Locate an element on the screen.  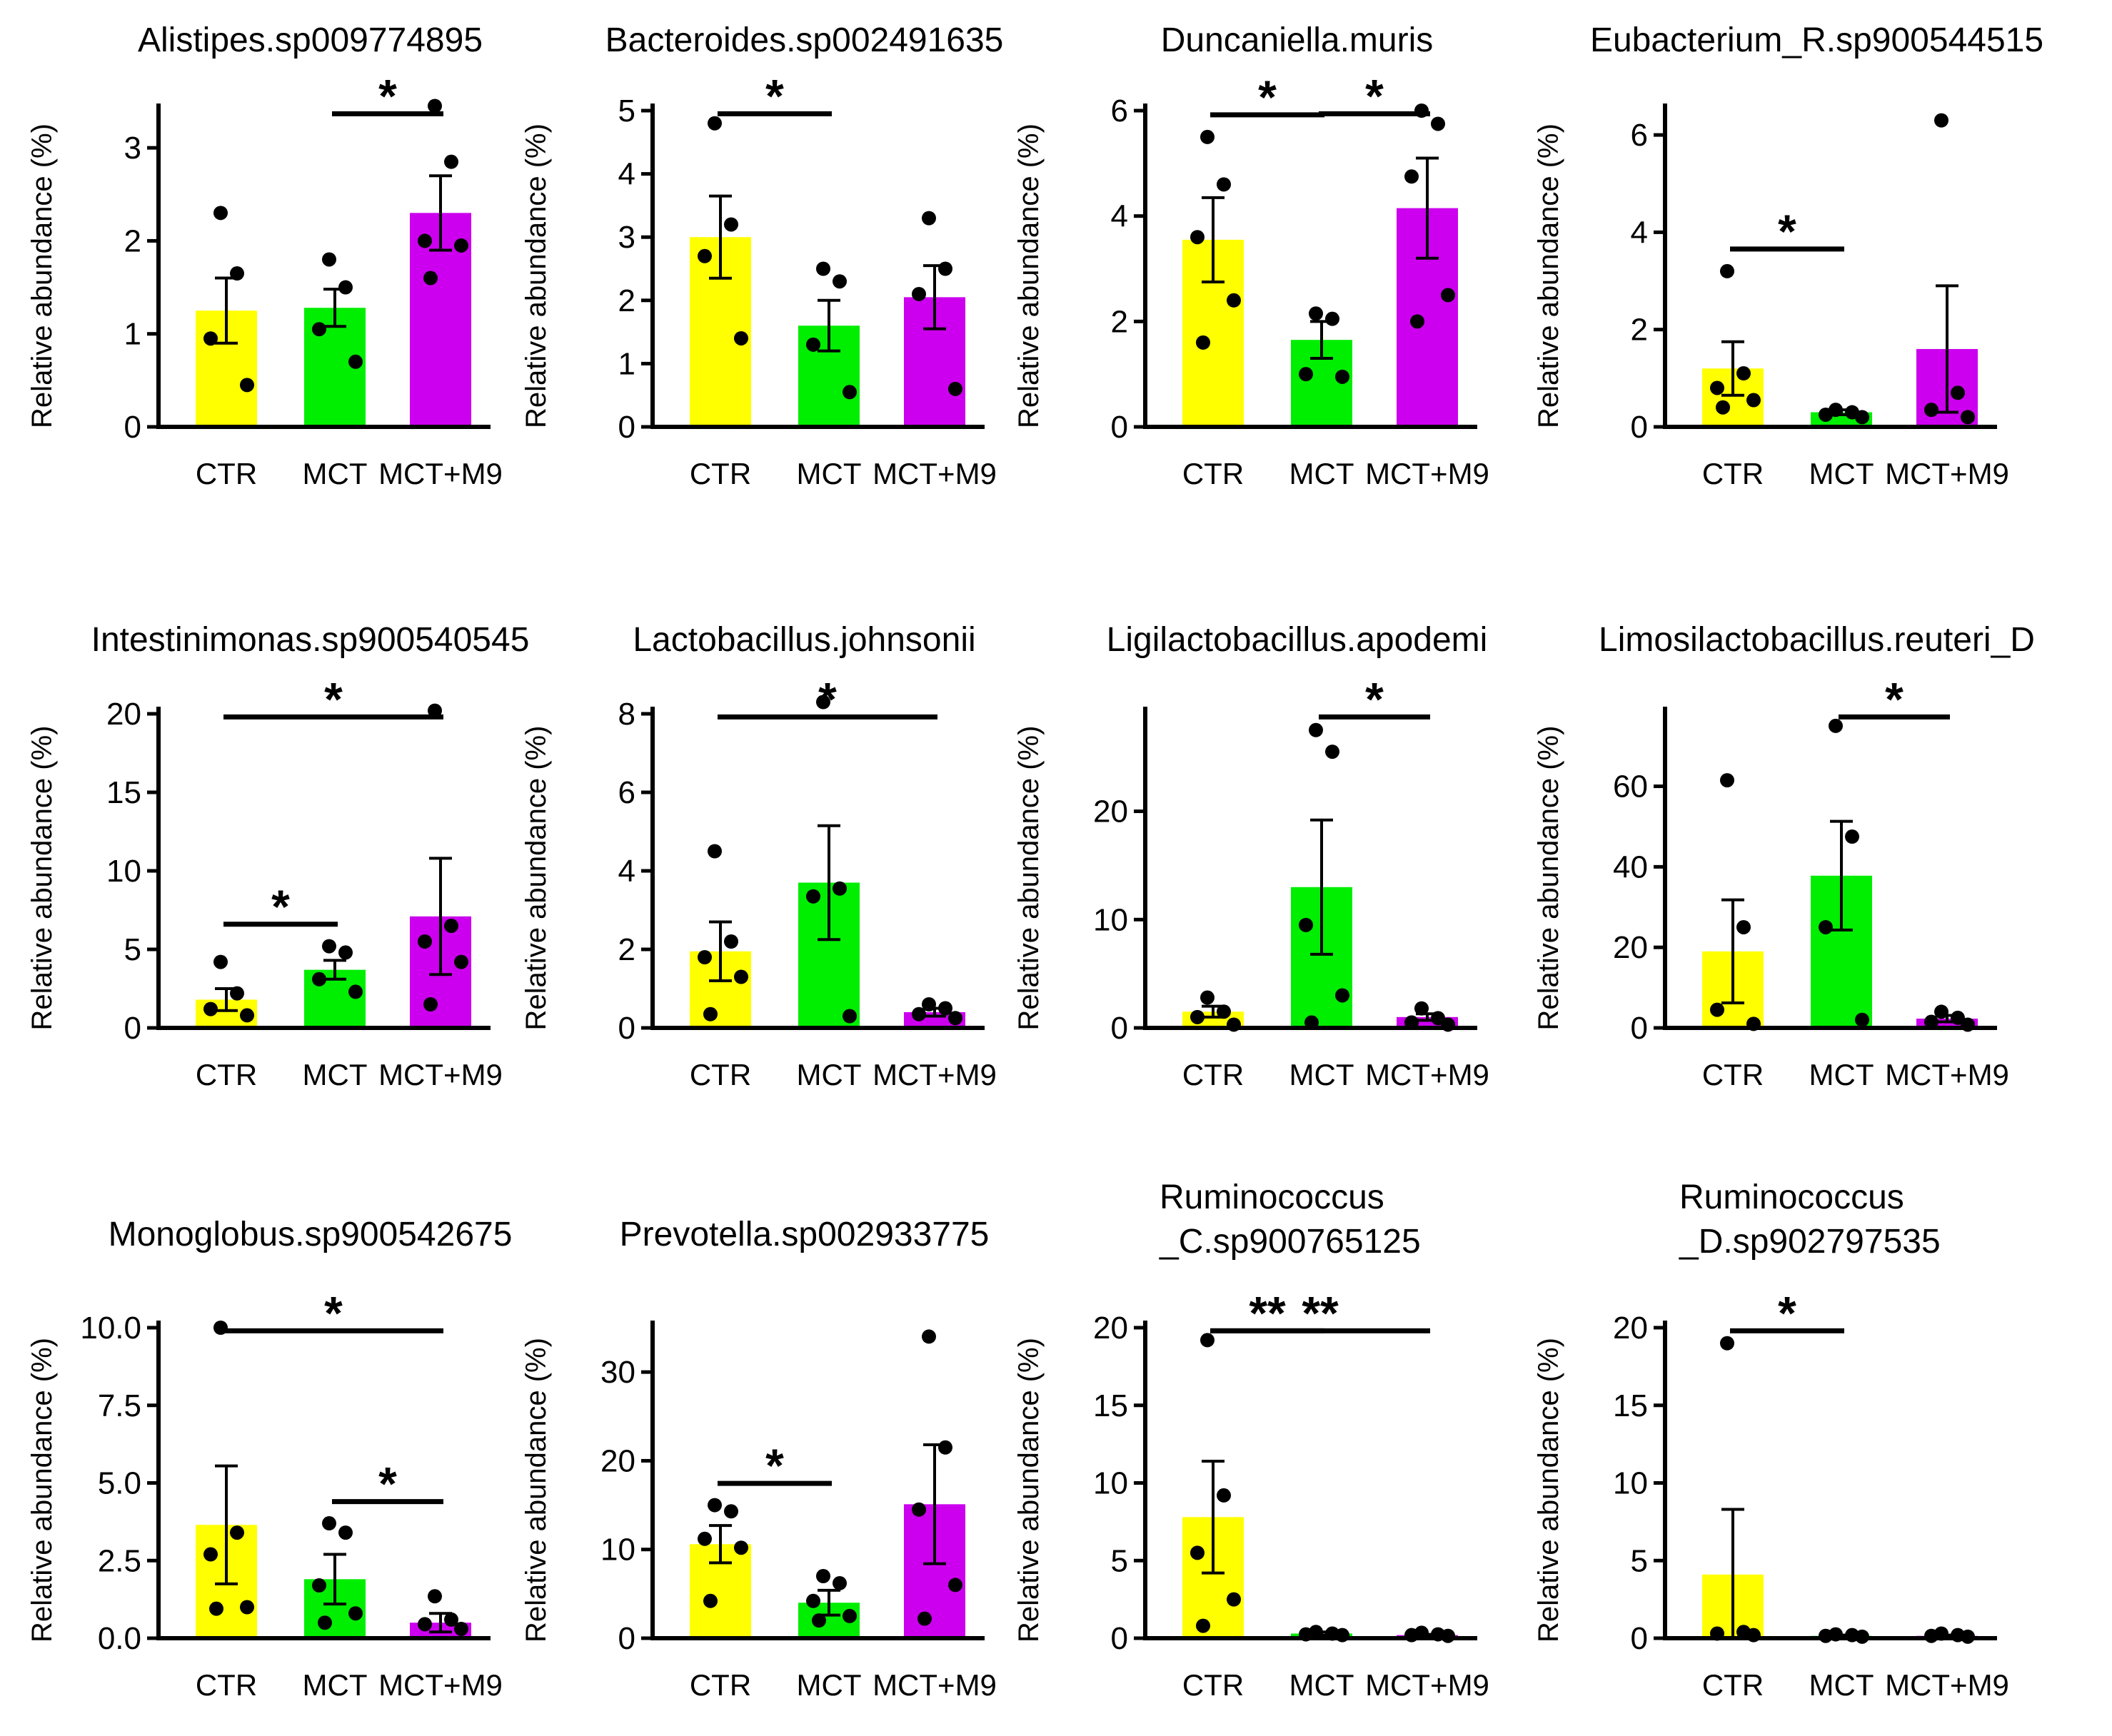
chart-title: Bacteroides.sp002491635 is located at coordinates (804, 40).